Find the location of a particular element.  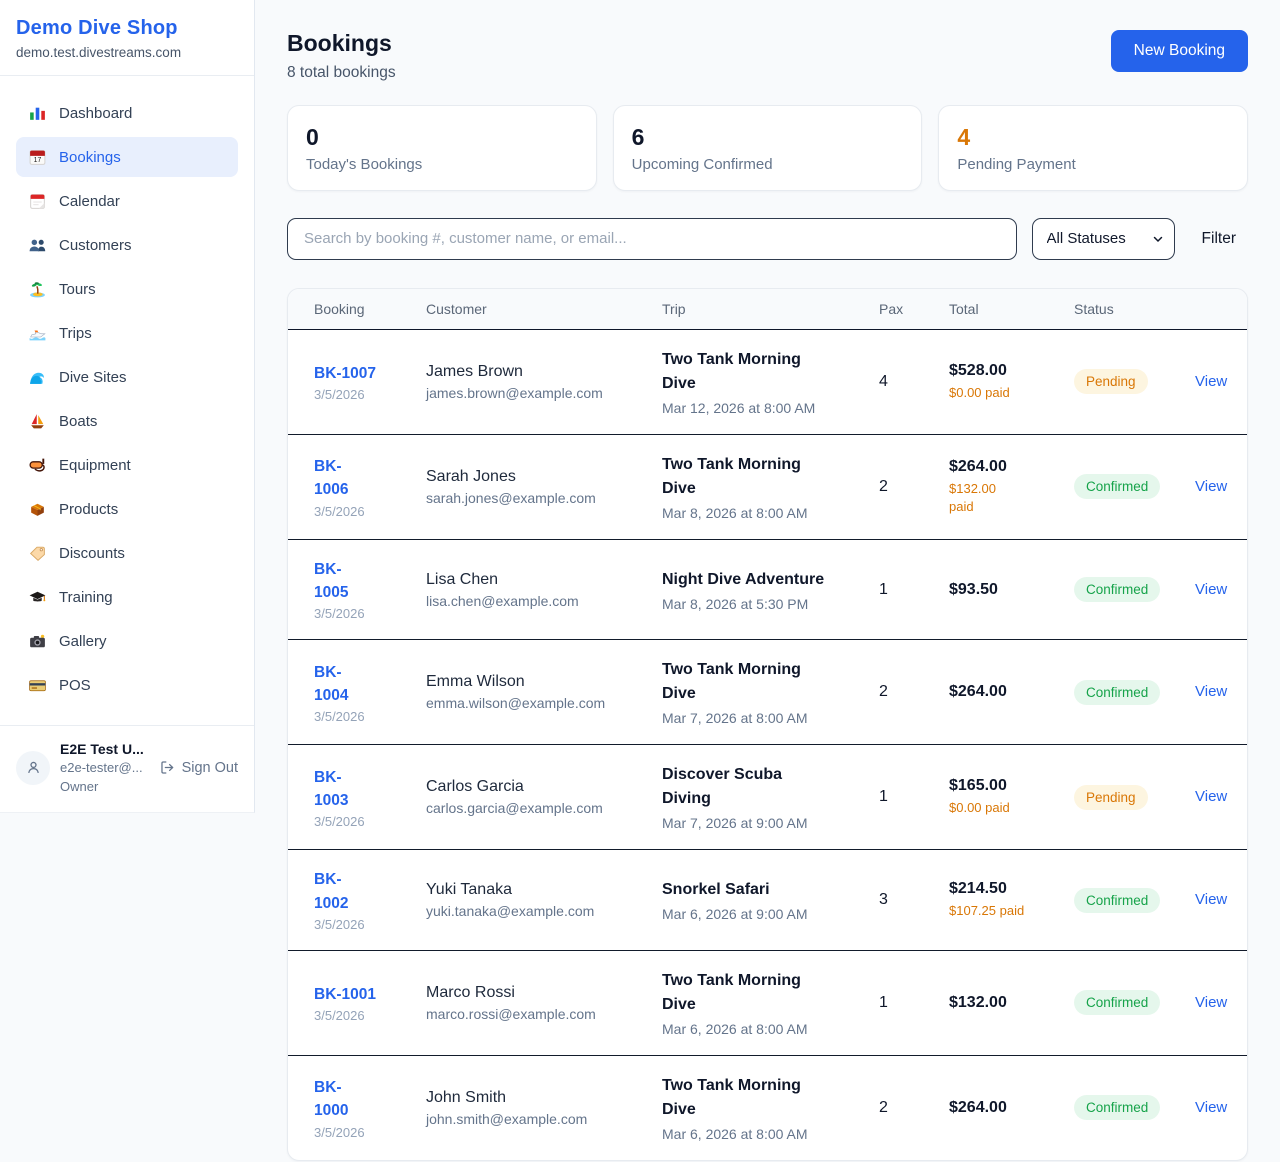

boats-icon is located at coordinates (37, 421).